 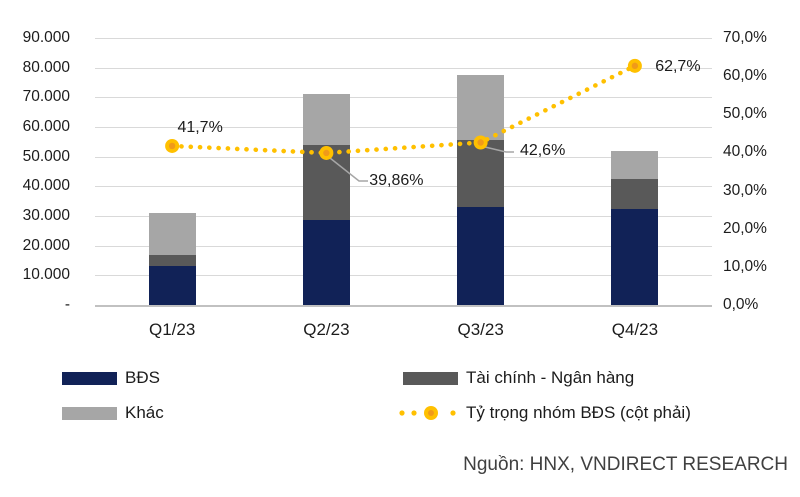 I want to click on legend-item-tytrong: Tỷ trọng nhóm BĐS (cột phải), so click(x=544, y=413).